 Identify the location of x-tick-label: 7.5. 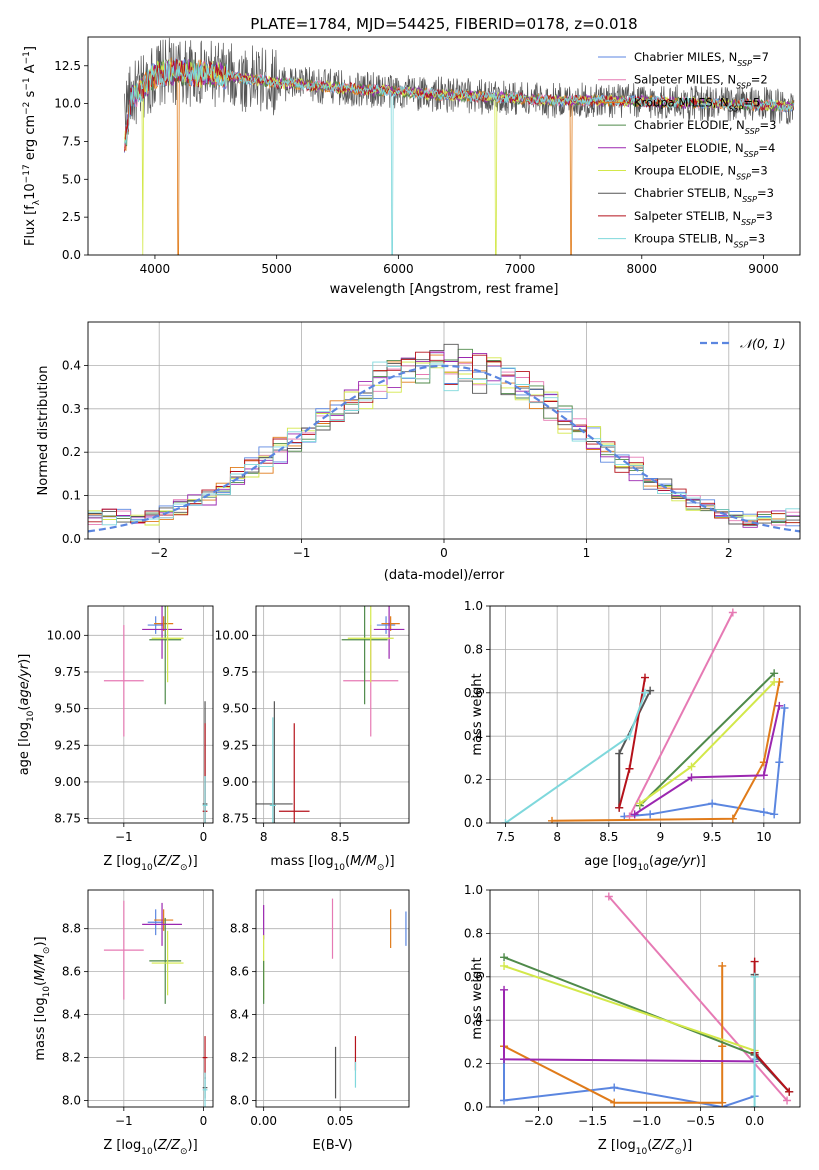
(505, 837).